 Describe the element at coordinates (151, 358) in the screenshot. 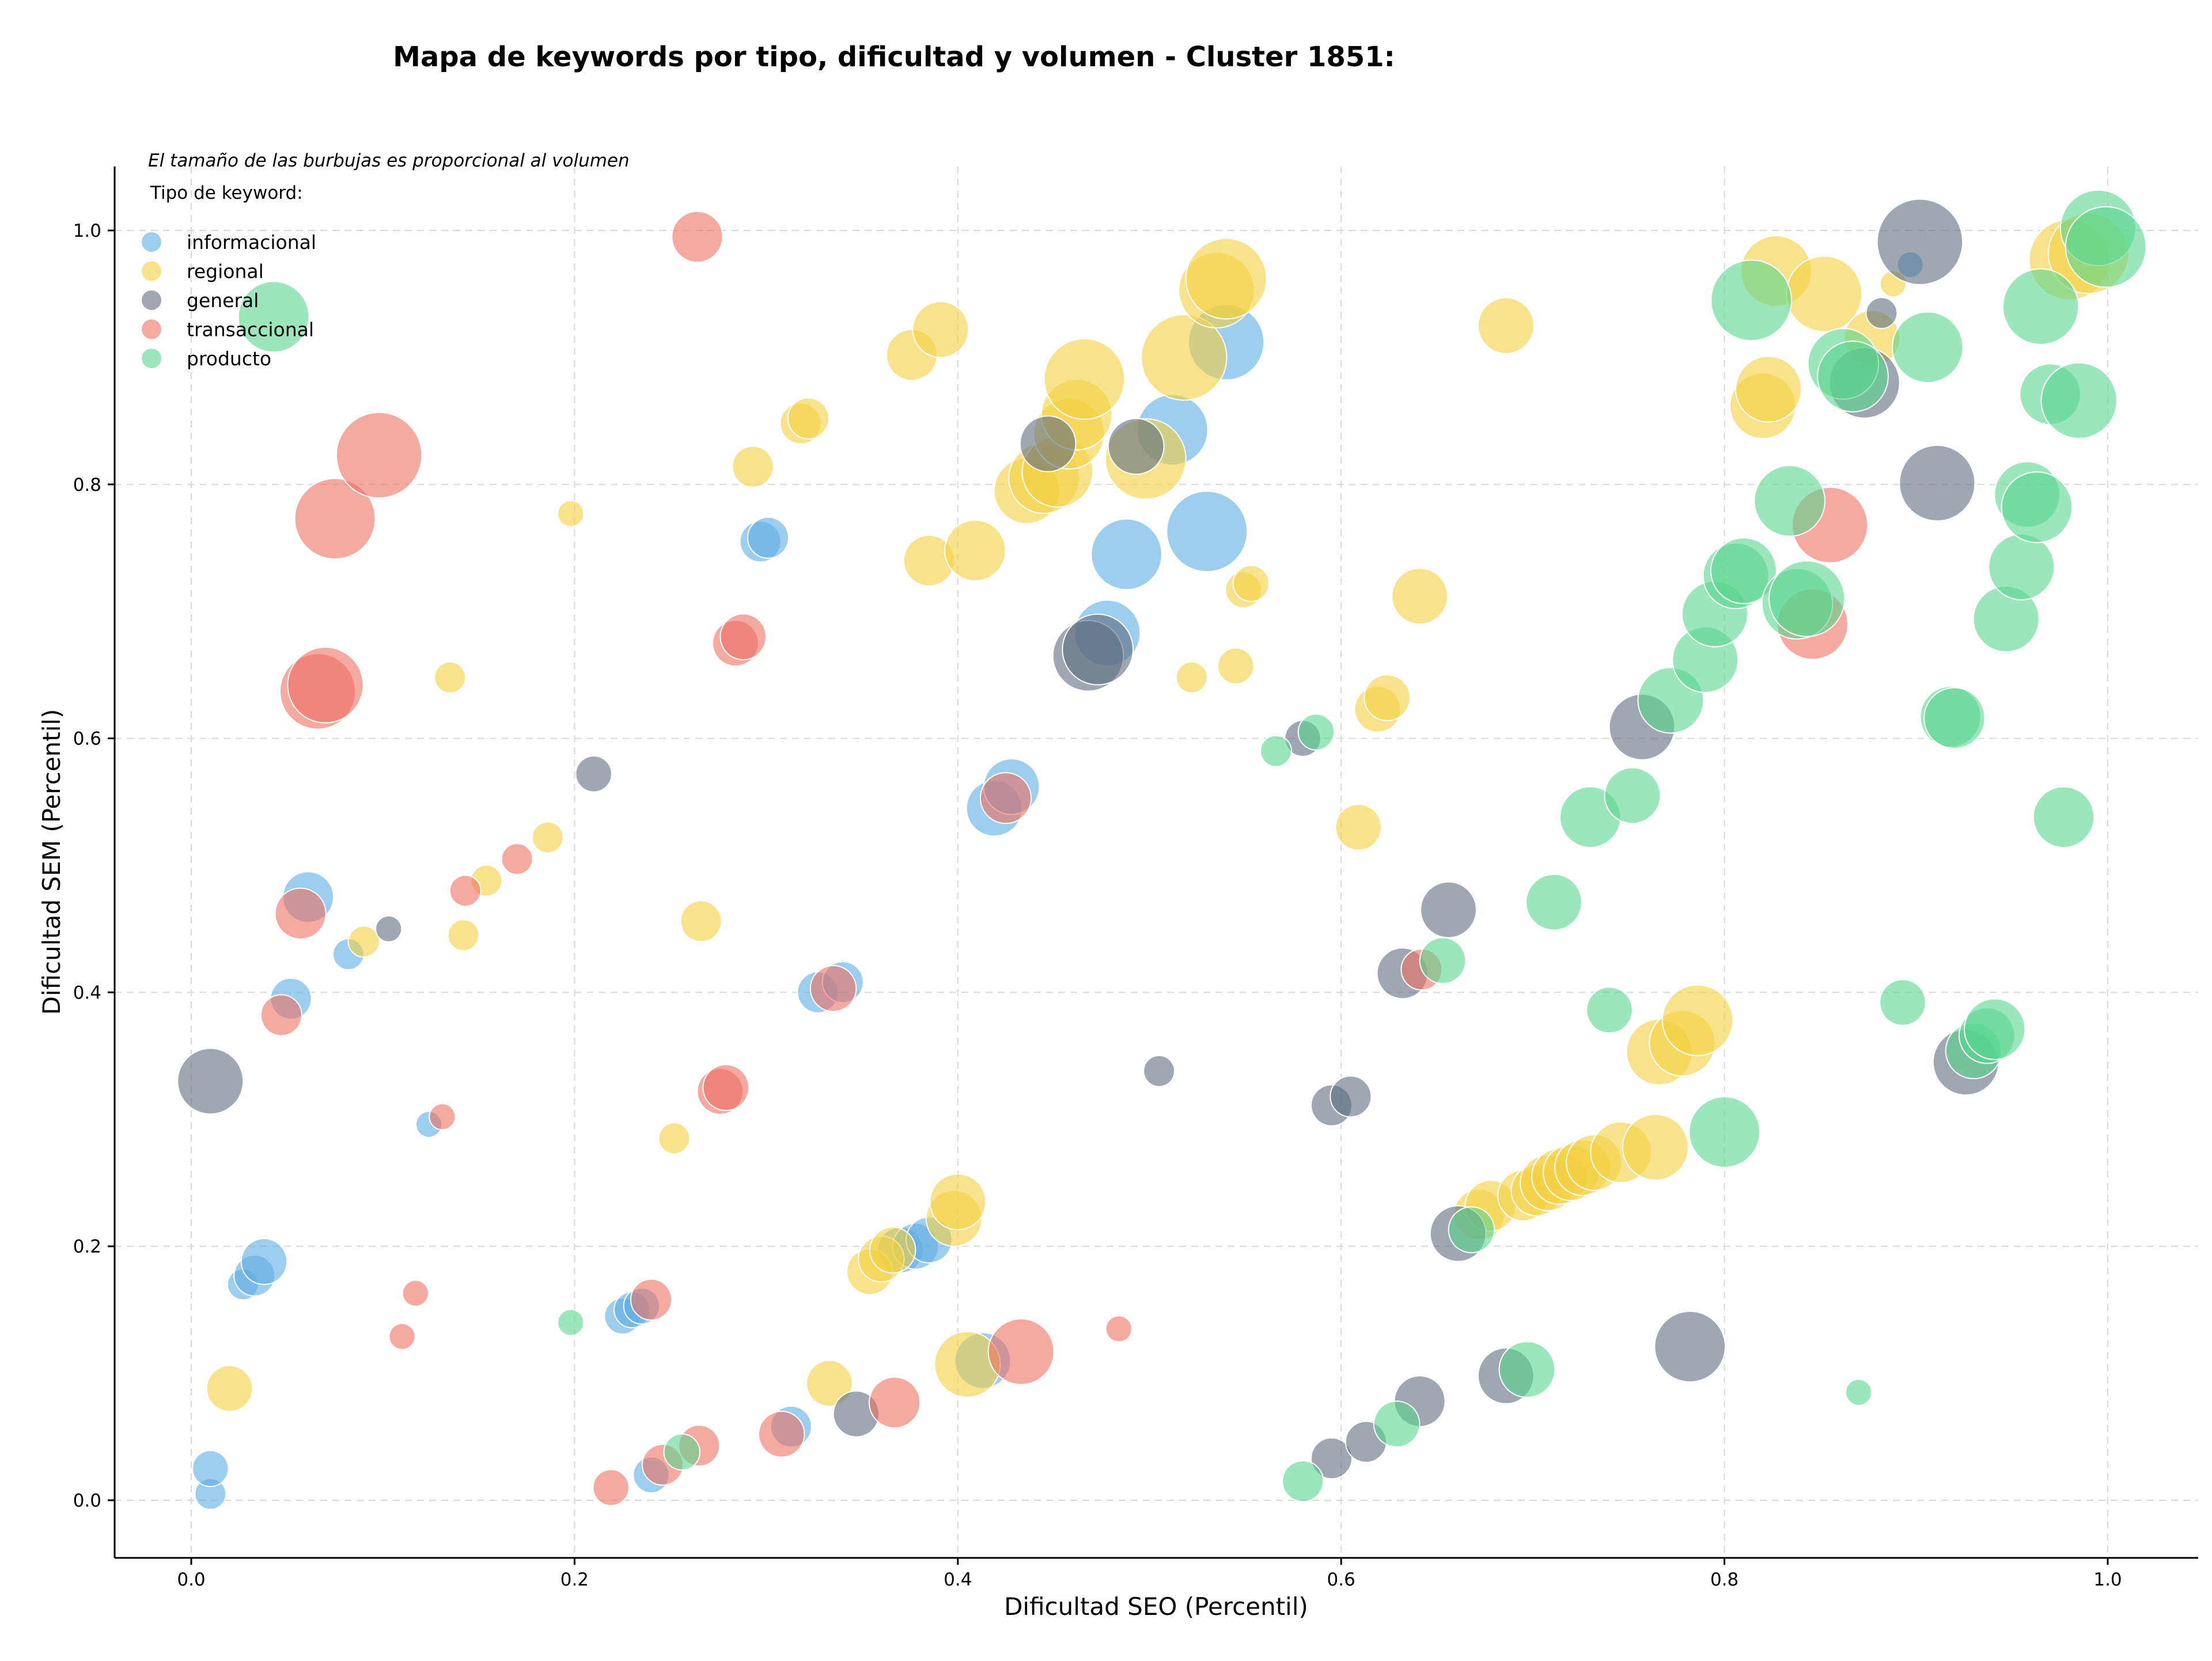

I see `legend-marker-producto` at that location.